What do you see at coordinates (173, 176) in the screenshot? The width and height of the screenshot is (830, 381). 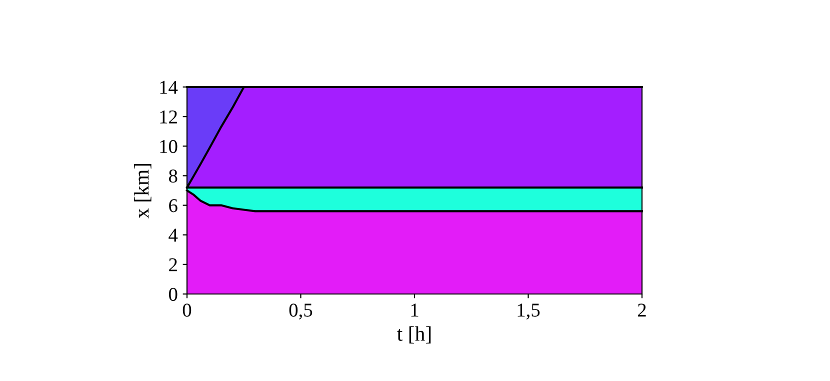 I see `y-tick-label: 8` at bounding box center [173, 176].